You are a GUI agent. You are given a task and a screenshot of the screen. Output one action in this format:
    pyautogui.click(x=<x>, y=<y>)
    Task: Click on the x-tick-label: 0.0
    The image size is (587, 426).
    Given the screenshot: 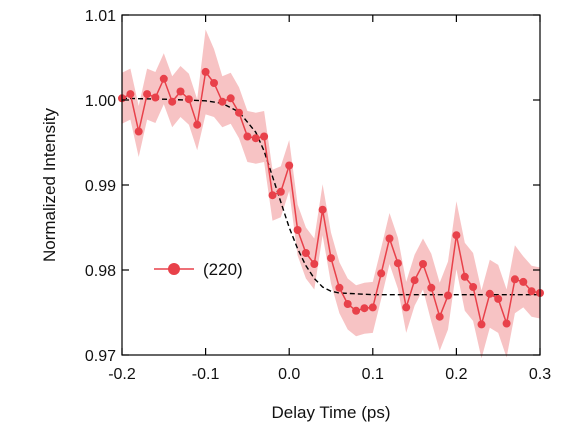 What is the action you would take?
    pyautogui.click(x=289, y=374)
    